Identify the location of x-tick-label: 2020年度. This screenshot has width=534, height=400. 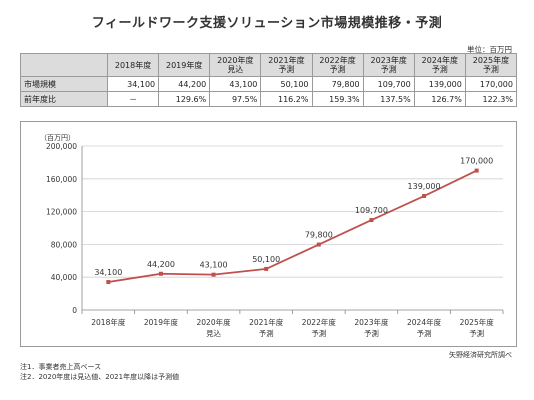
(214, 322).